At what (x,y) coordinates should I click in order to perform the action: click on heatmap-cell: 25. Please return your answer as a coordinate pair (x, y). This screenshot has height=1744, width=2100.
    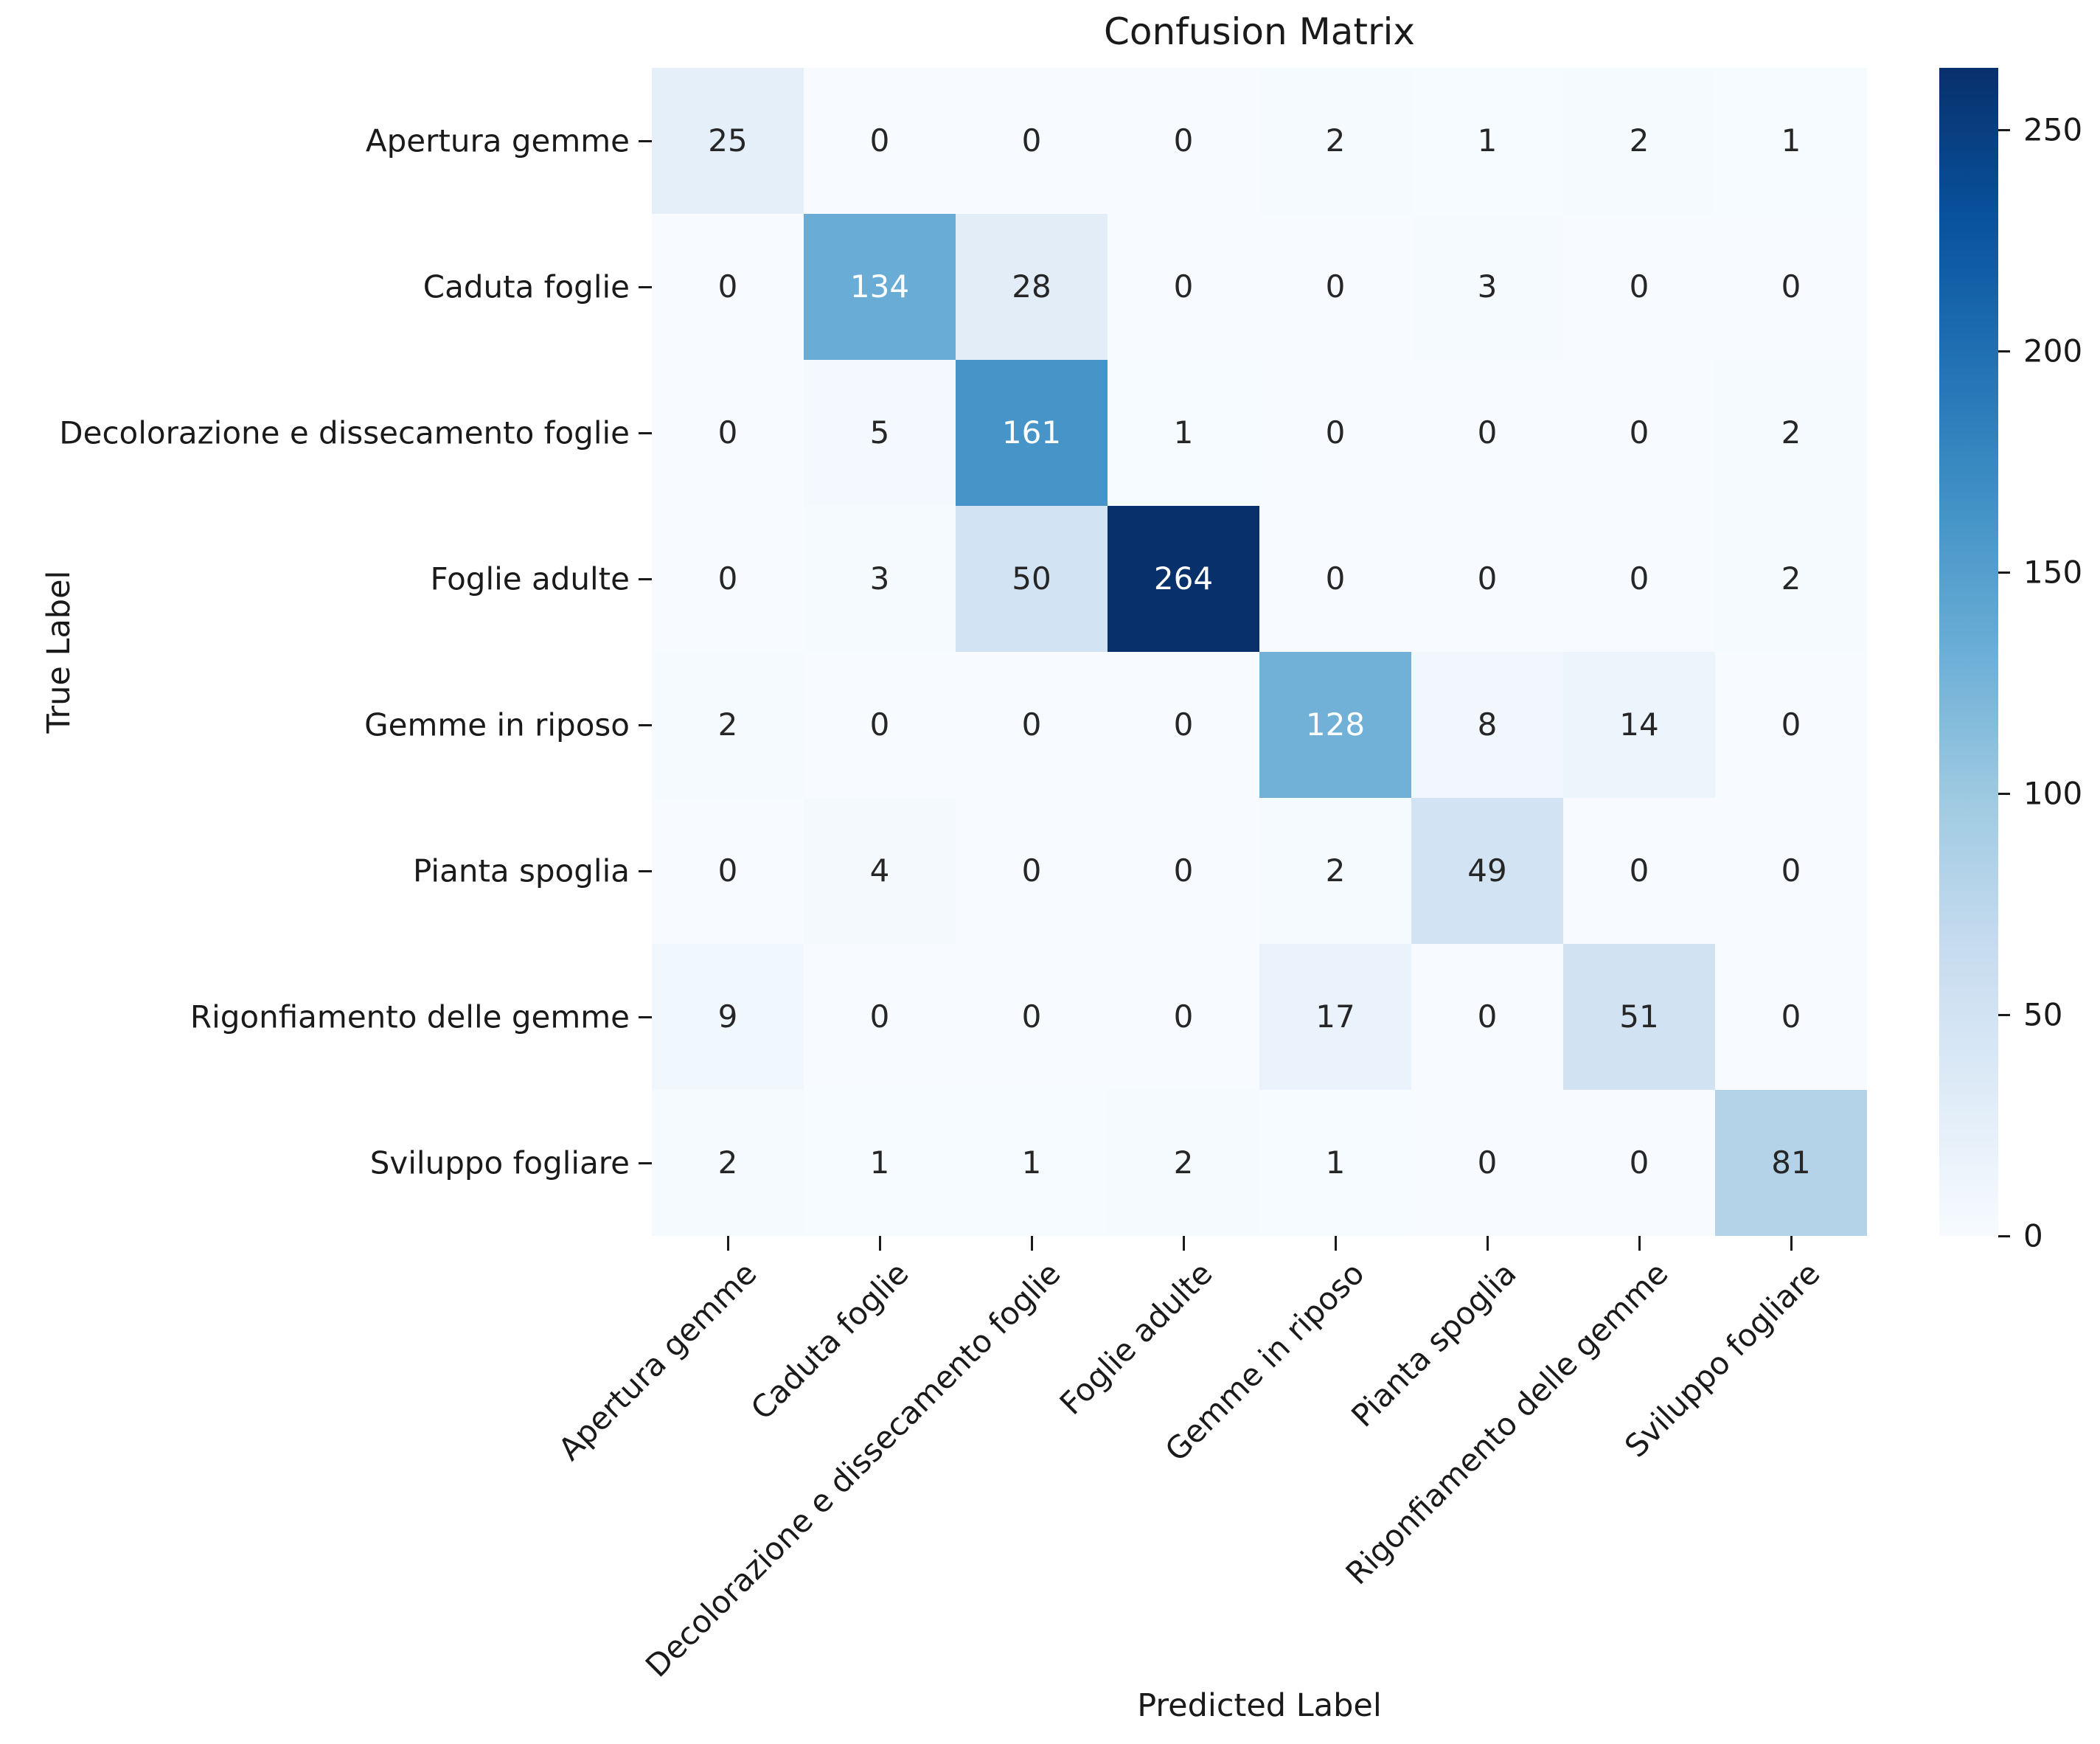
    Looking at the image, I should click on (728, 141).